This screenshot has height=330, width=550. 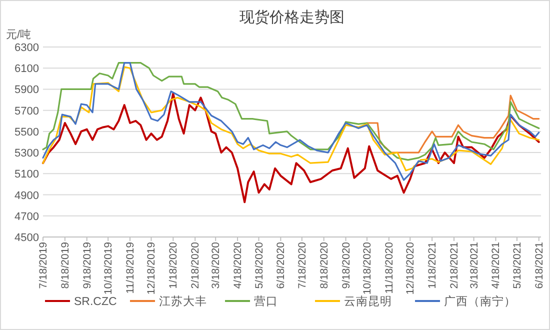 What do you see at coordinates (432, 265) in the screenshot?
I see `x-tick-label: 1/18/2021` at bounding box center [432, 265].